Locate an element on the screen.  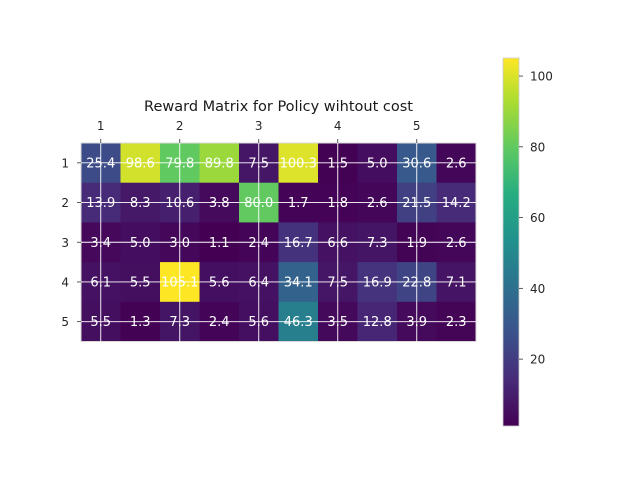
cell-value-label: 1.5 is located at coordinates (337, 163).